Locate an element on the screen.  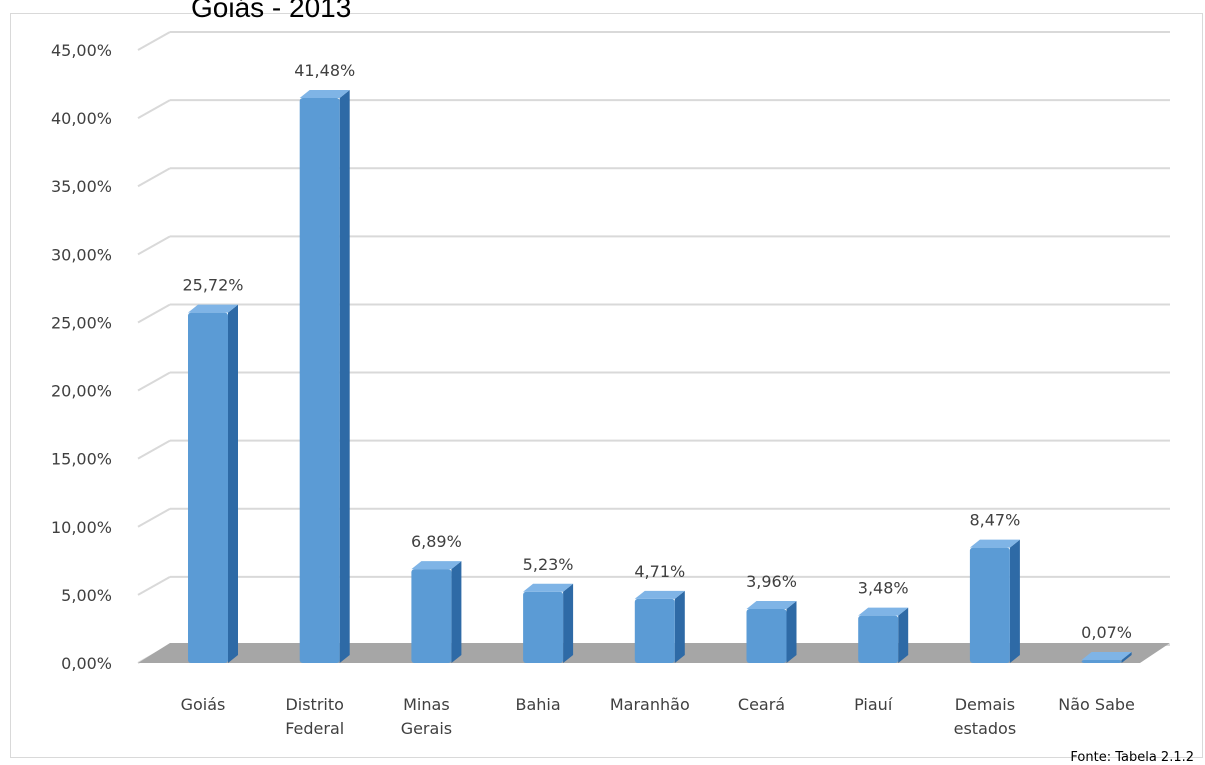
data-label: 3,48% is located at coordinates (883, 588).